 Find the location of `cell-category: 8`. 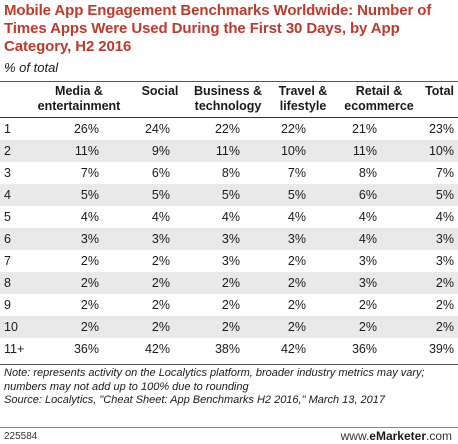

cell-category: 8 is located at coordinates (7, 283).